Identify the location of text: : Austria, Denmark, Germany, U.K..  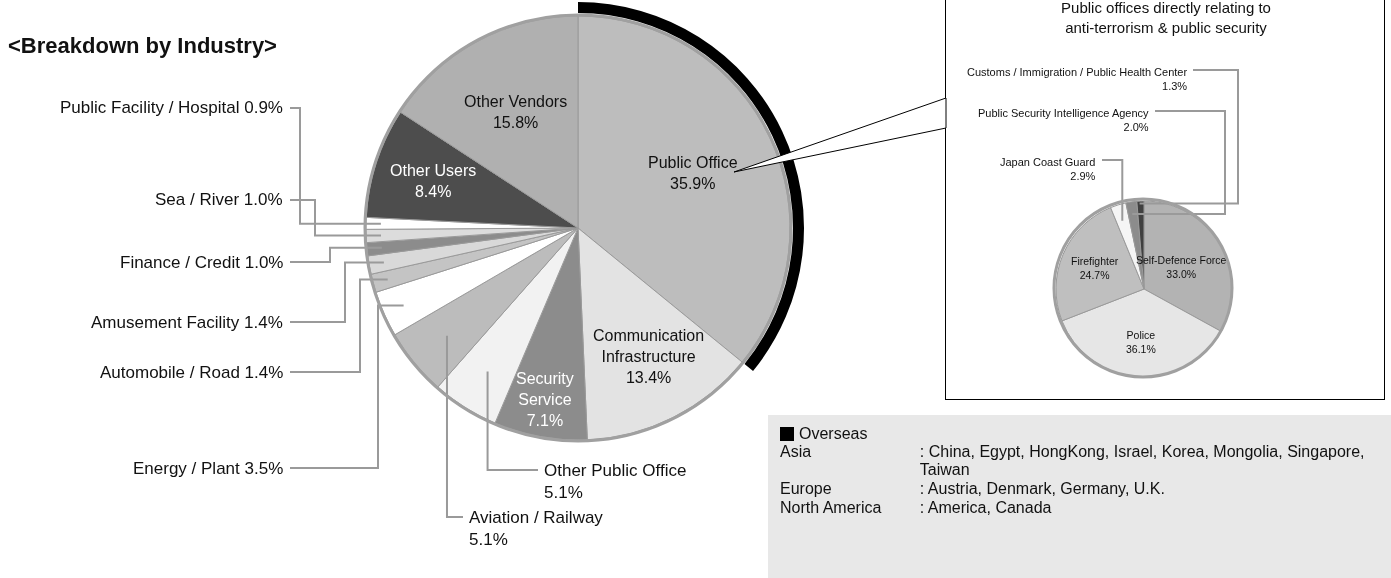
(1042, 489).